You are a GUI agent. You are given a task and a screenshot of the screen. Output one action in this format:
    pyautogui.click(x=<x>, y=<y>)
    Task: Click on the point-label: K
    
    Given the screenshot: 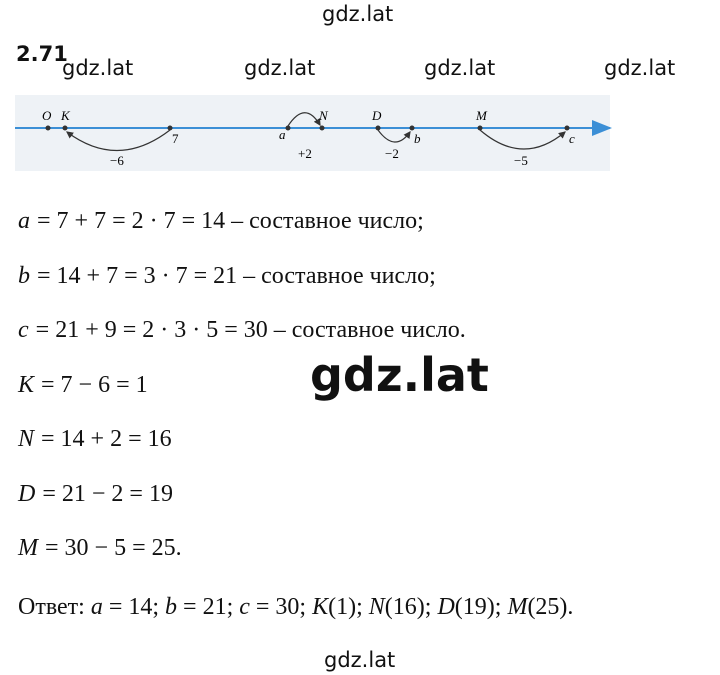 What is the action you would take?
    pyautogui.click(x=65, y=115)
    